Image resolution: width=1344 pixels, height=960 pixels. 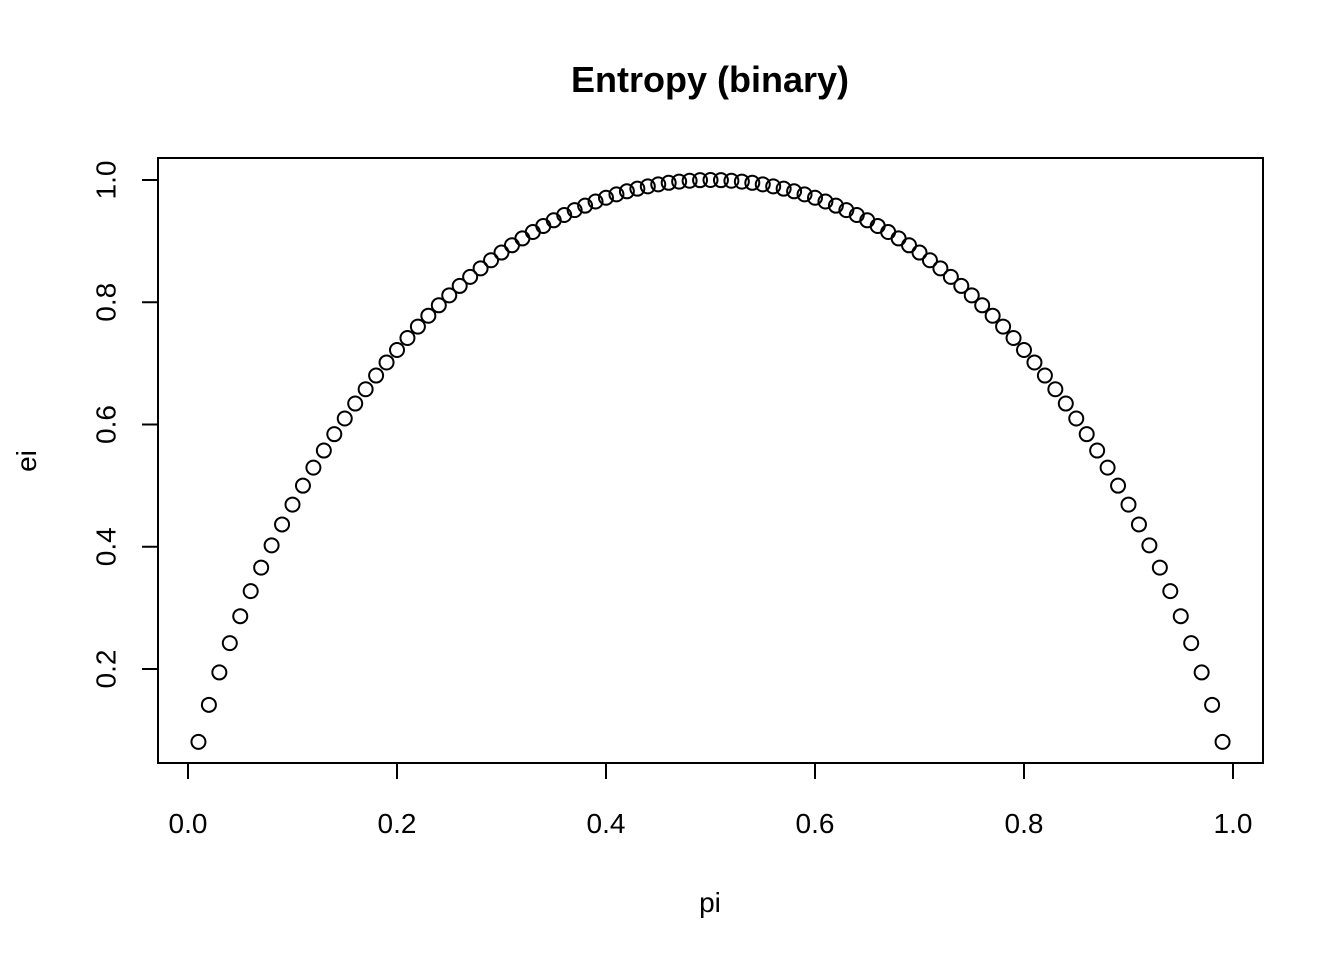 I want to click on y-axis-label: ei, so click(x=26, y=461).